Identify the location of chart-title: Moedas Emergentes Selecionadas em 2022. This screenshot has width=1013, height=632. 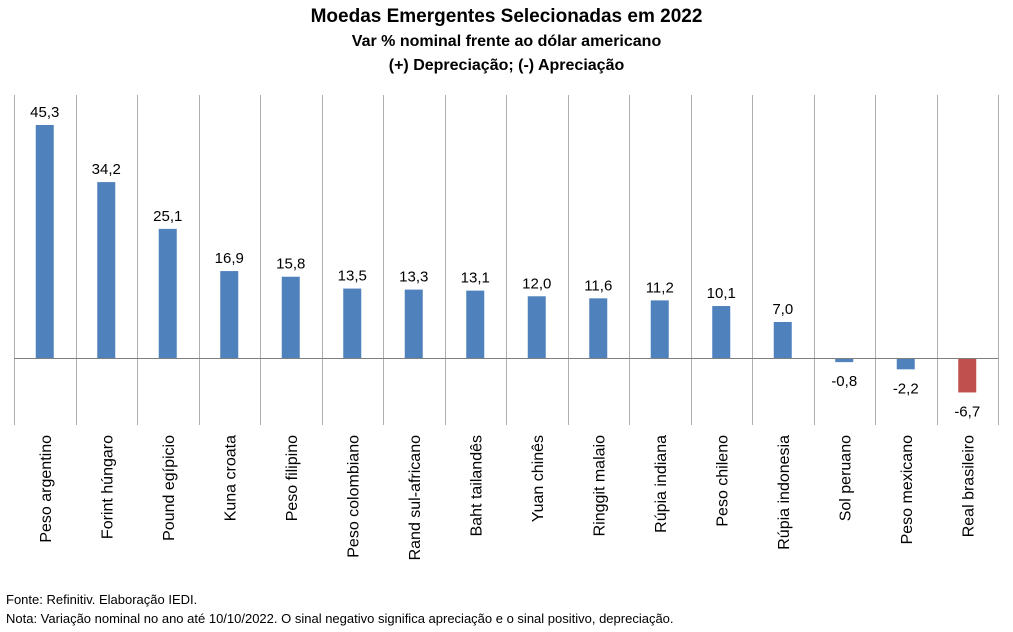
(506, 16).